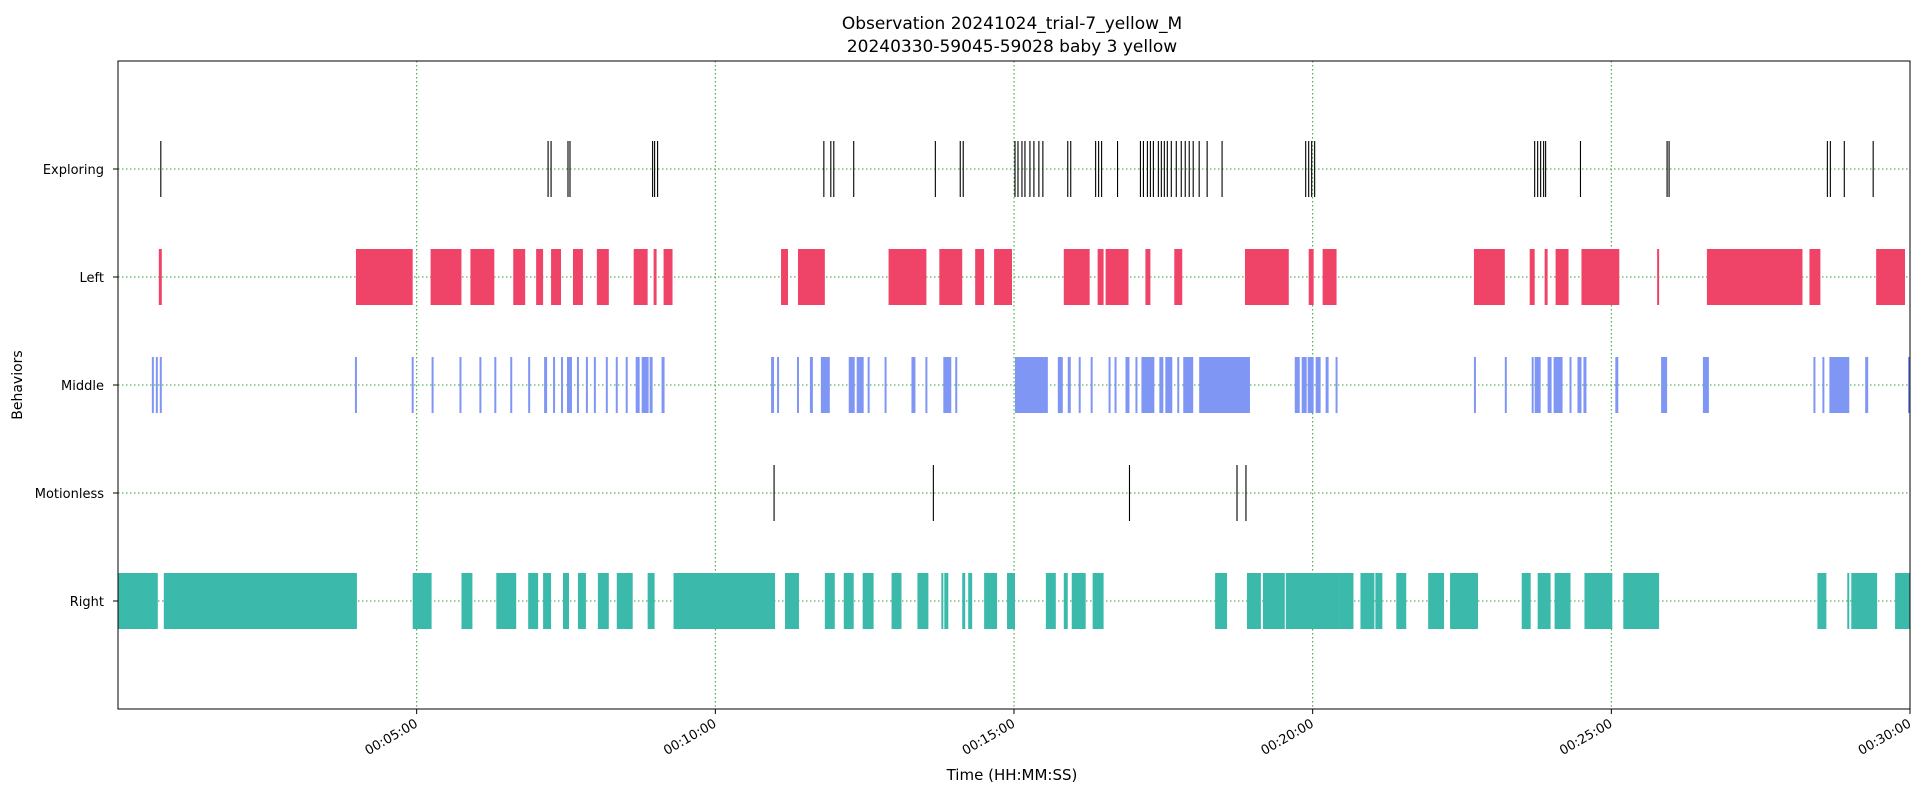  Describe the element at coordinates (92, 278) in the screenshot. I see `y-tick-label: Left` at that location.